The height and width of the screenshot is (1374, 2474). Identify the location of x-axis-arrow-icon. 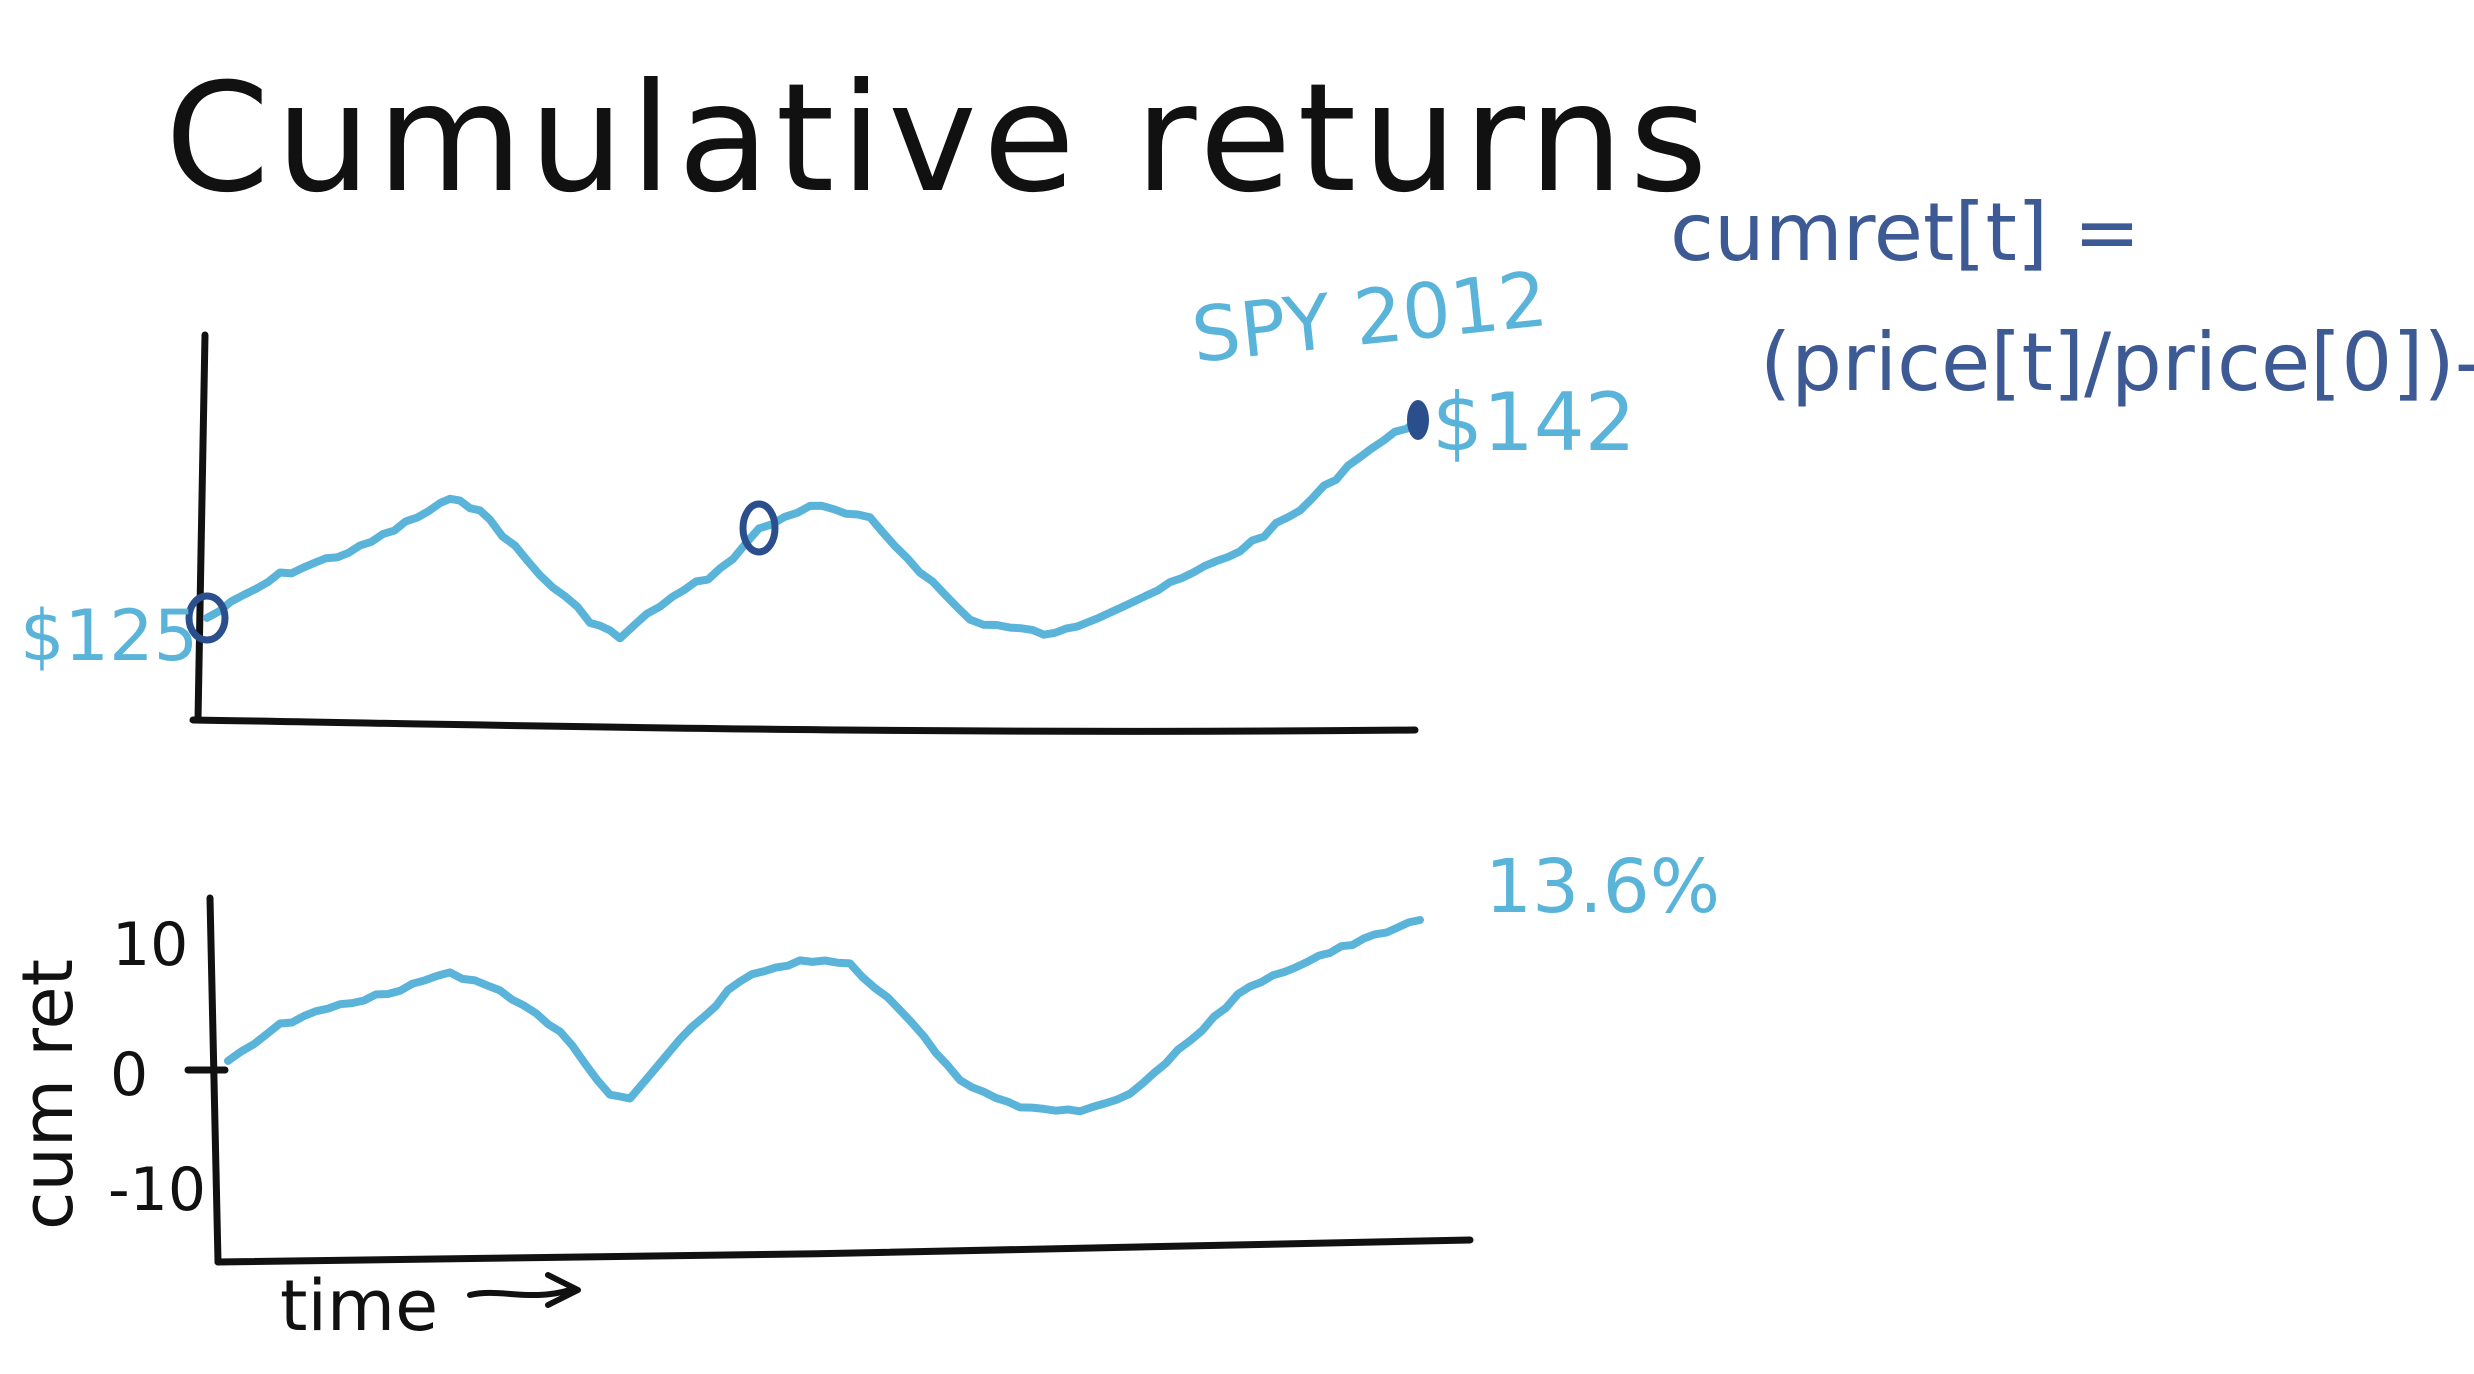
(524, 1290).